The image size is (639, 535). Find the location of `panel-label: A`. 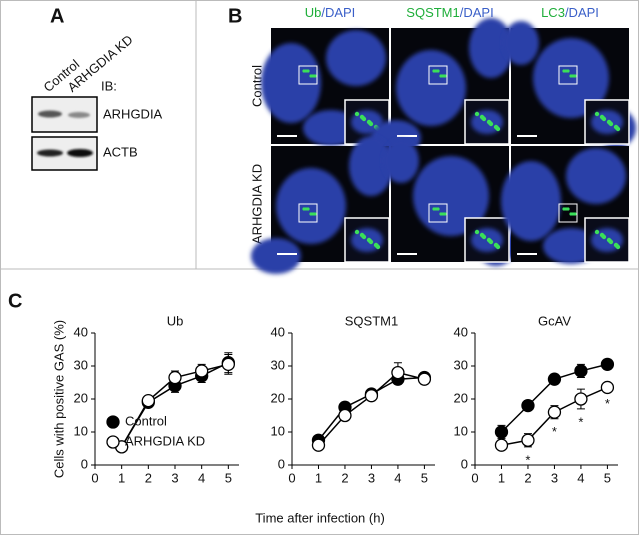

panel-label: A is located at coordinates (57, 16).